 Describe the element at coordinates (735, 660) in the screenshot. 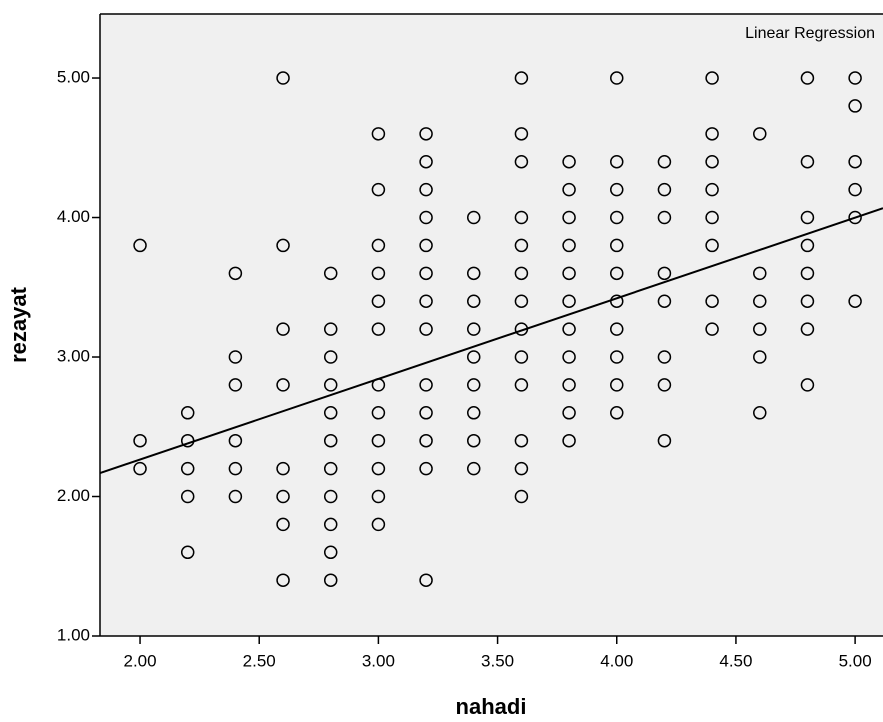

I see `x-tick-label: 4.50` at that location.